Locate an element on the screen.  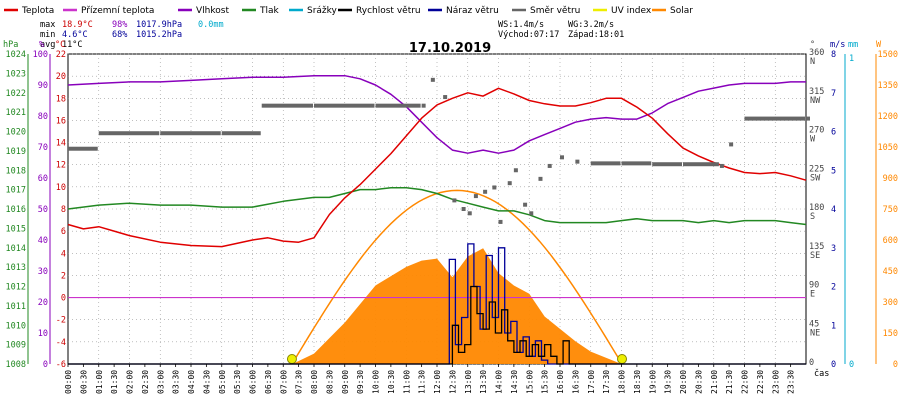
x-tick: 08:00 is located at coordinates (314, 382).